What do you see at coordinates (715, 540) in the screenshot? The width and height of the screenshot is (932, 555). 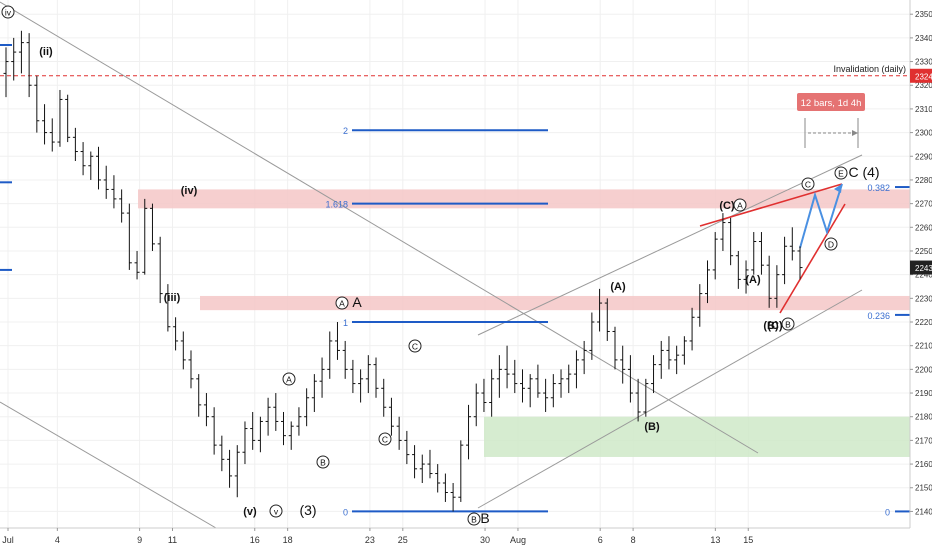 I see `x-tick-label: 13` at bounding box center [715, 540].